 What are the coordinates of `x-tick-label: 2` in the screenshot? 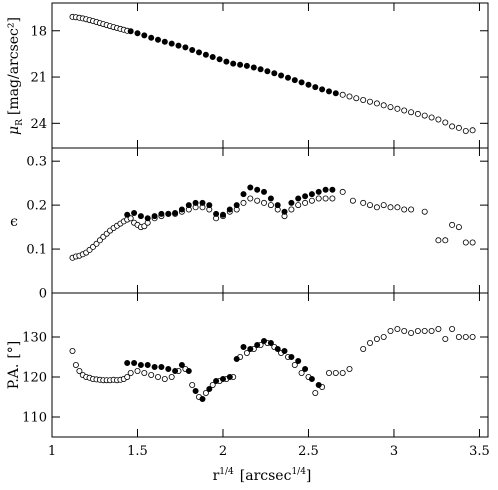 It's located at (223, 451).